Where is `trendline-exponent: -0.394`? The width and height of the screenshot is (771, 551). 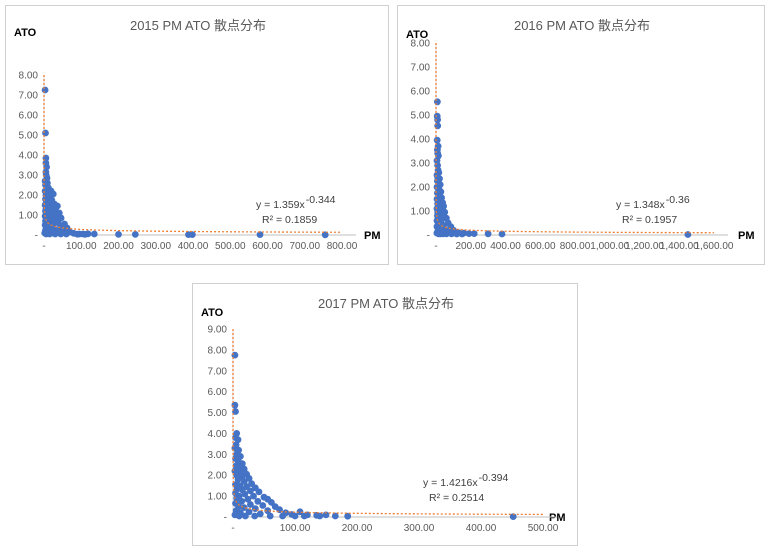 trendline-exponent: -0.394 is located at coordinates (494, 478).